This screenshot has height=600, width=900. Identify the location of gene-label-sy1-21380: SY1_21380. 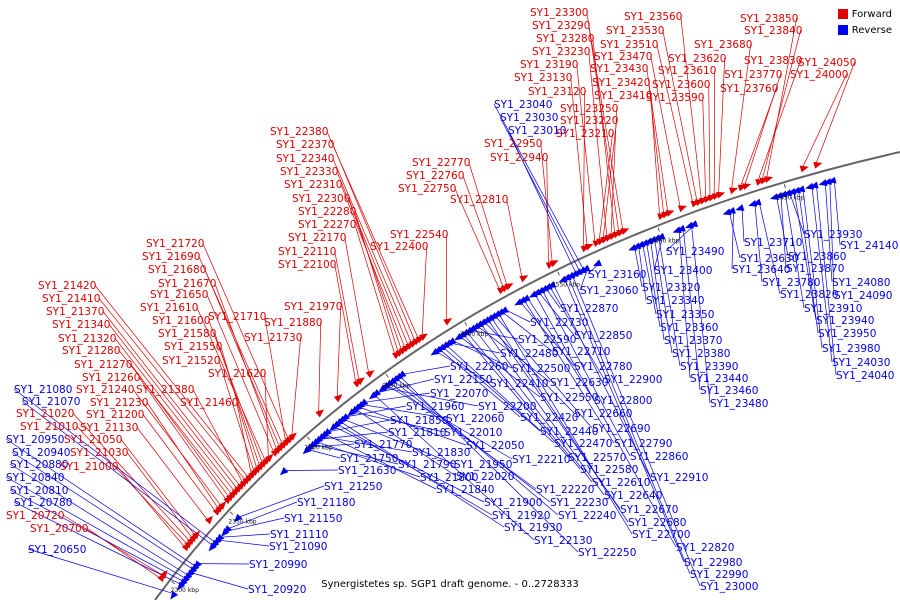
(165, 390).